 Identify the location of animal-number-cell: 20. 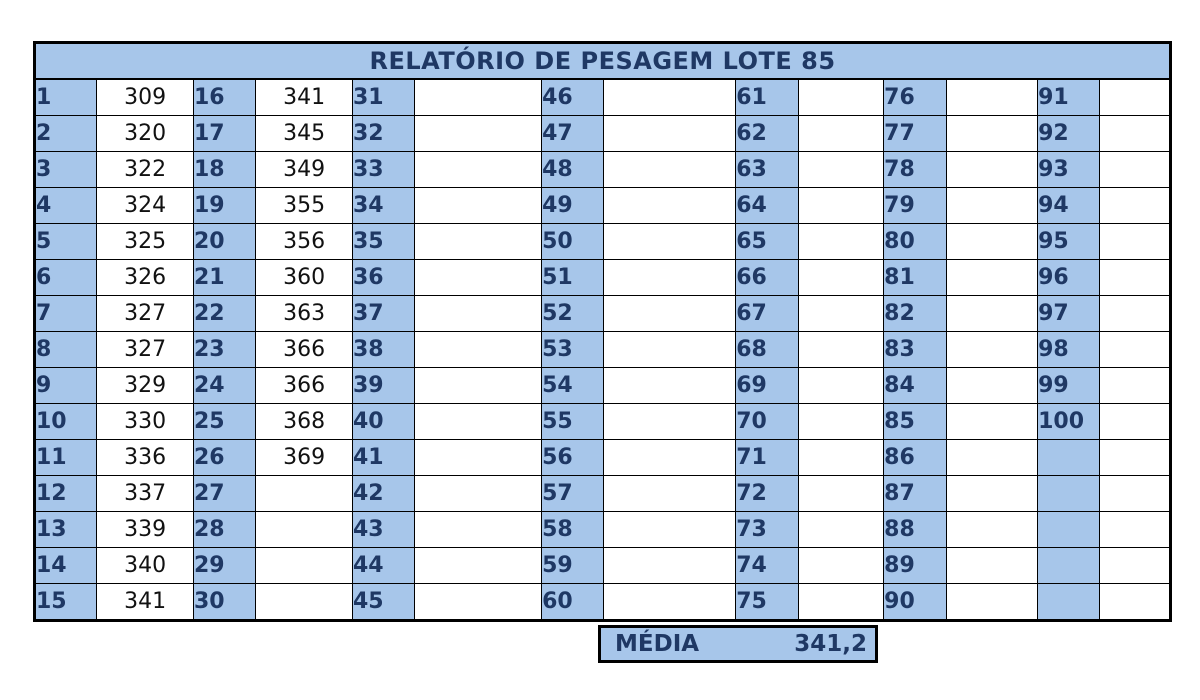
(224, 241).